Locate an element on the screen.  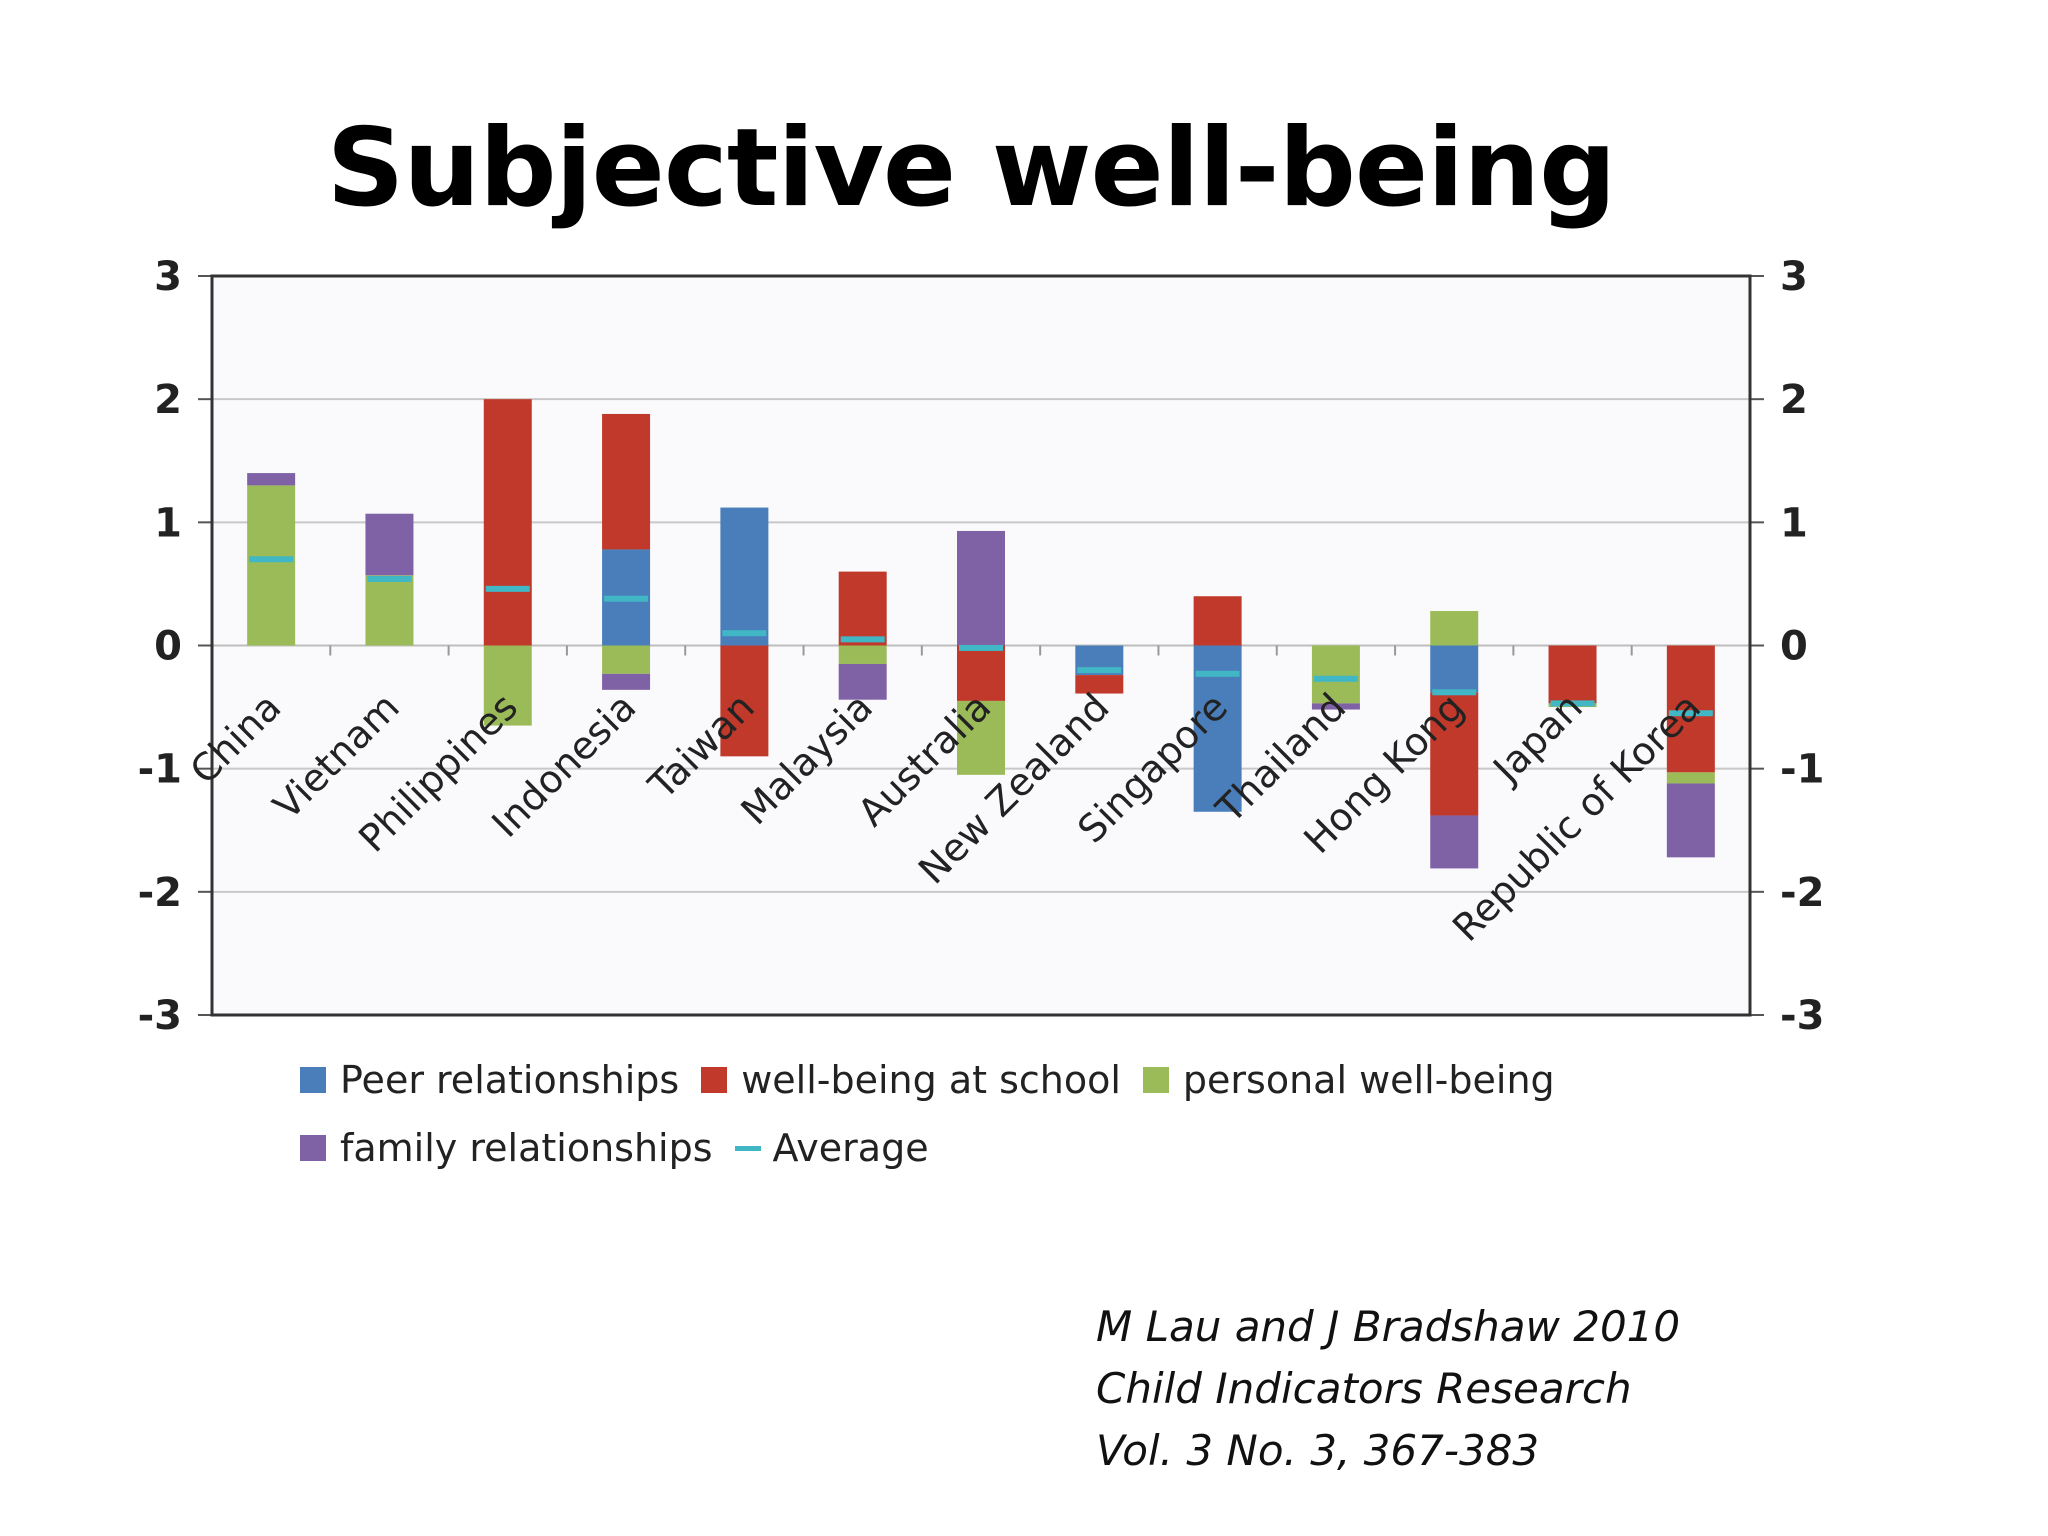
legend-swatch-personal is located at coordinates (1155, 1080).